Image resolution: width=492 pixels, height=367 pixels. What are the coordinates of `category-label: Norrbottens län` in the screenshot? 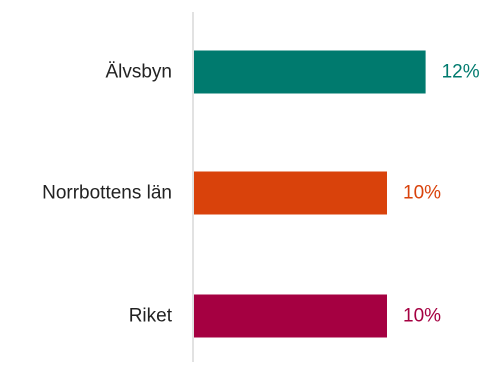 It's located at (107, 193).